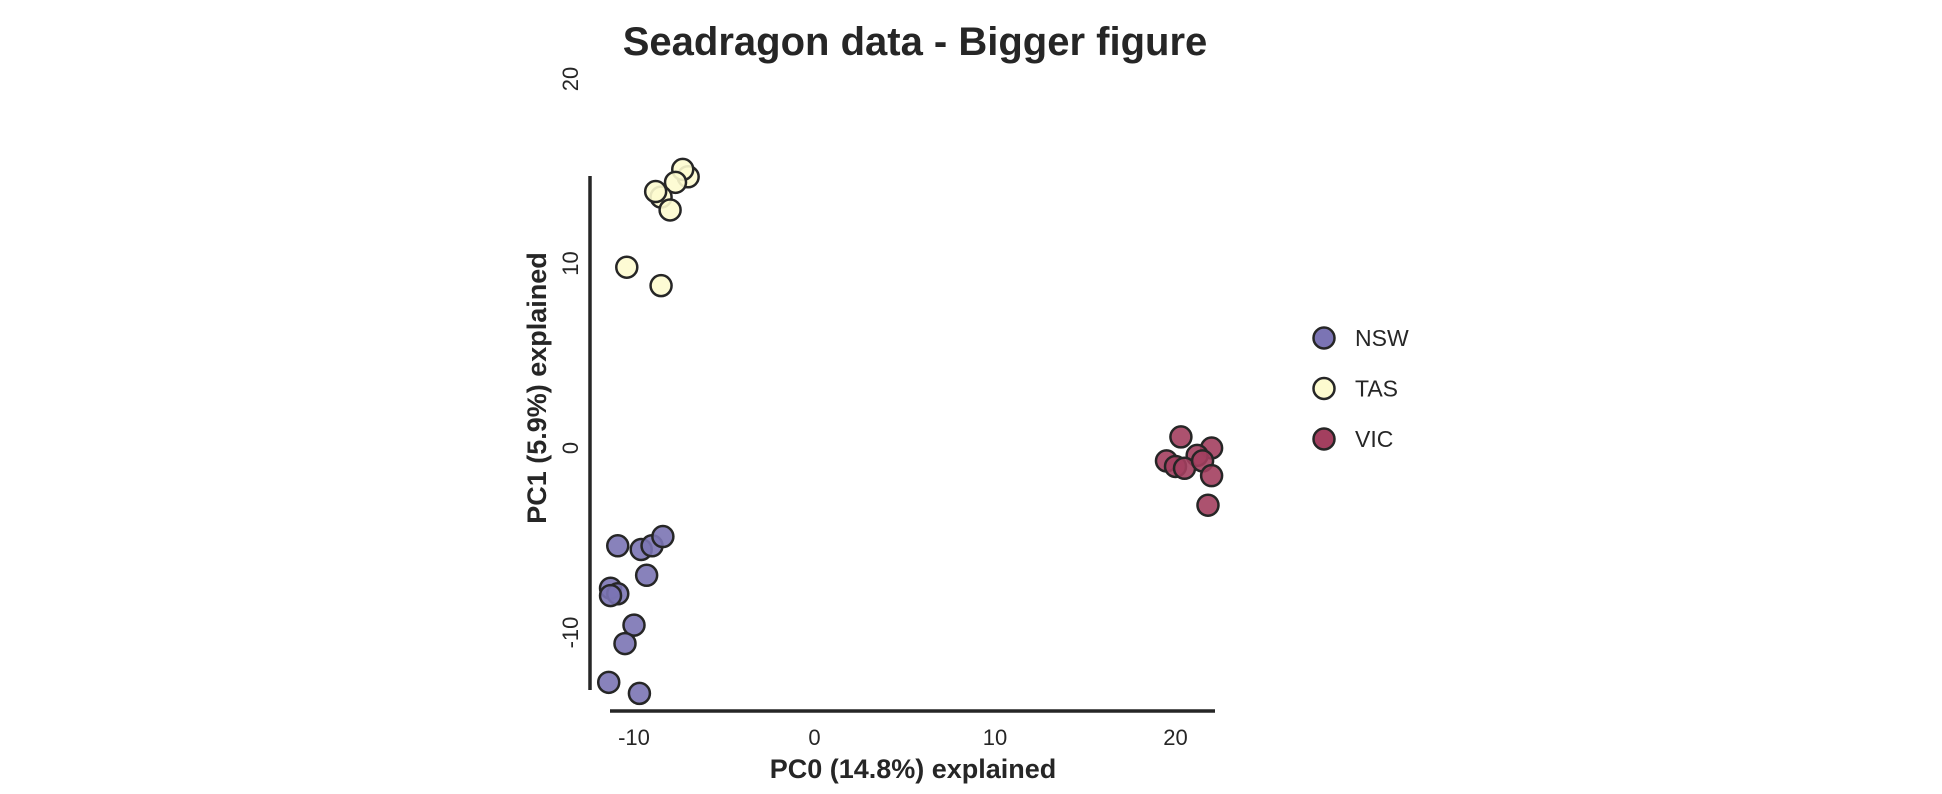 The image size is (1942, 794). Describe the element at coordinates (570, 633) in the screenshot. I see `y-tick-label: -10` at that location.